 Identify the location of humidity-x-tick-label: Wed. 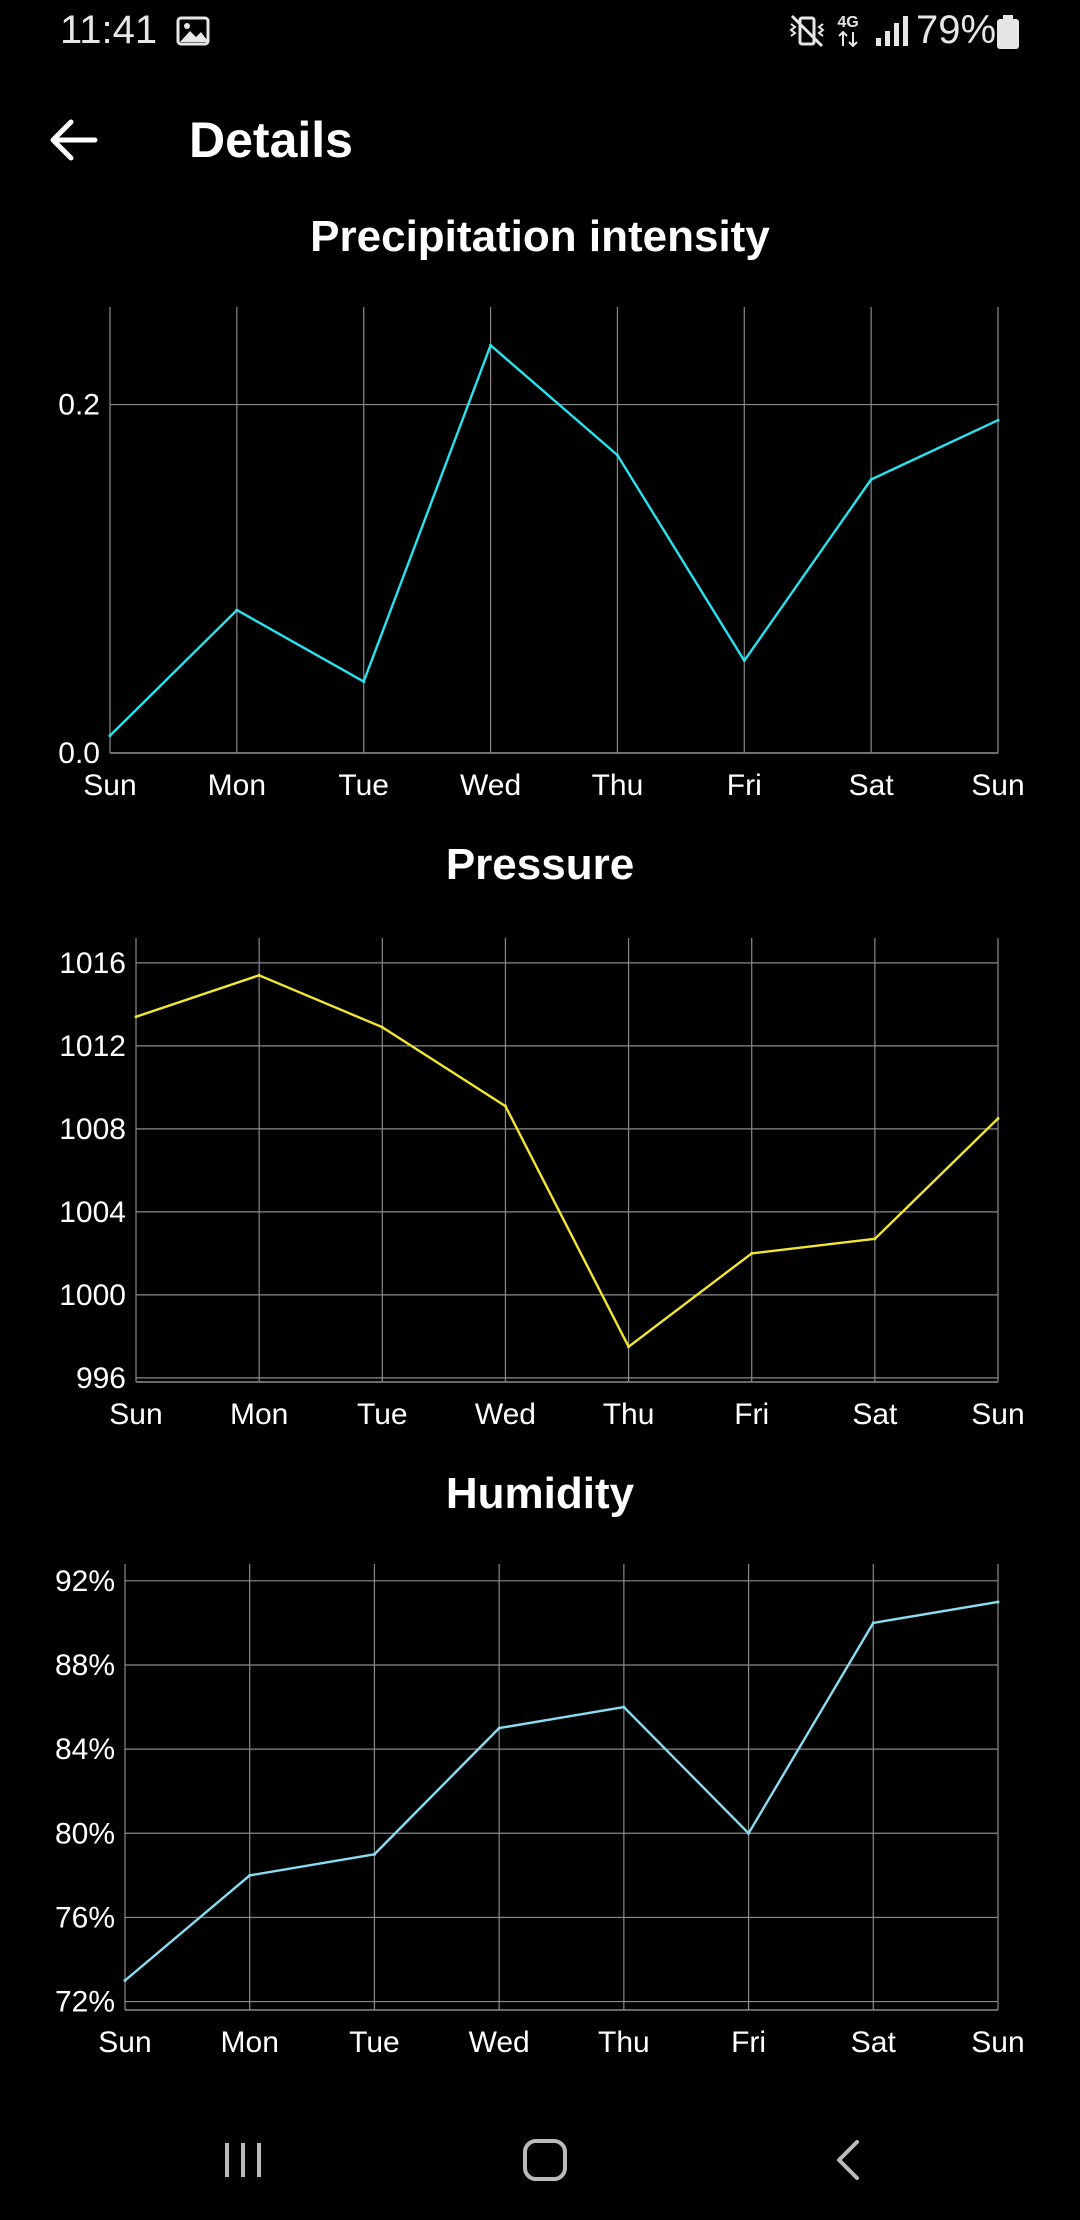
(499, 2042).